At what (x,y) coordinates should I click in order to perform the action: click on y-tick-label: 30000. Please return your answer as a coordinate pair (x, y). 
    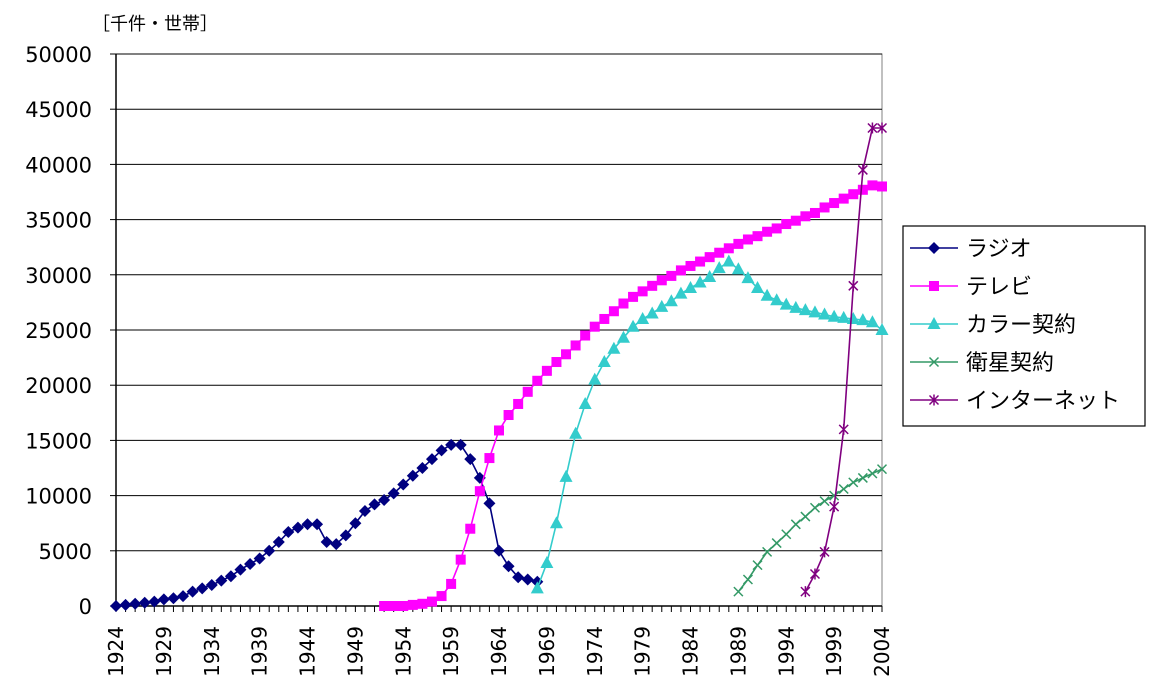
    Looking at the image, I should click on (58, 276).